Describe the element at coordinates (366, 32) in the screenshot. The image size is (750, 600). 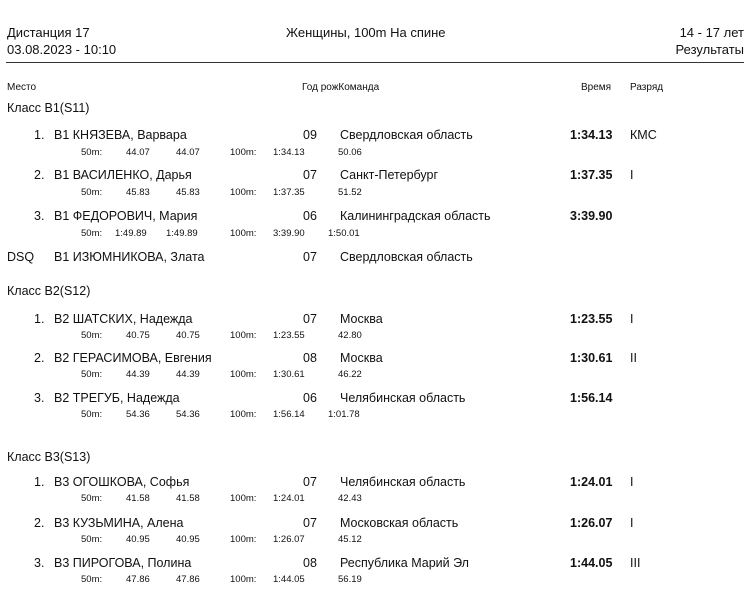
I see `event-title: Женщины, 100m На спине` at that location.